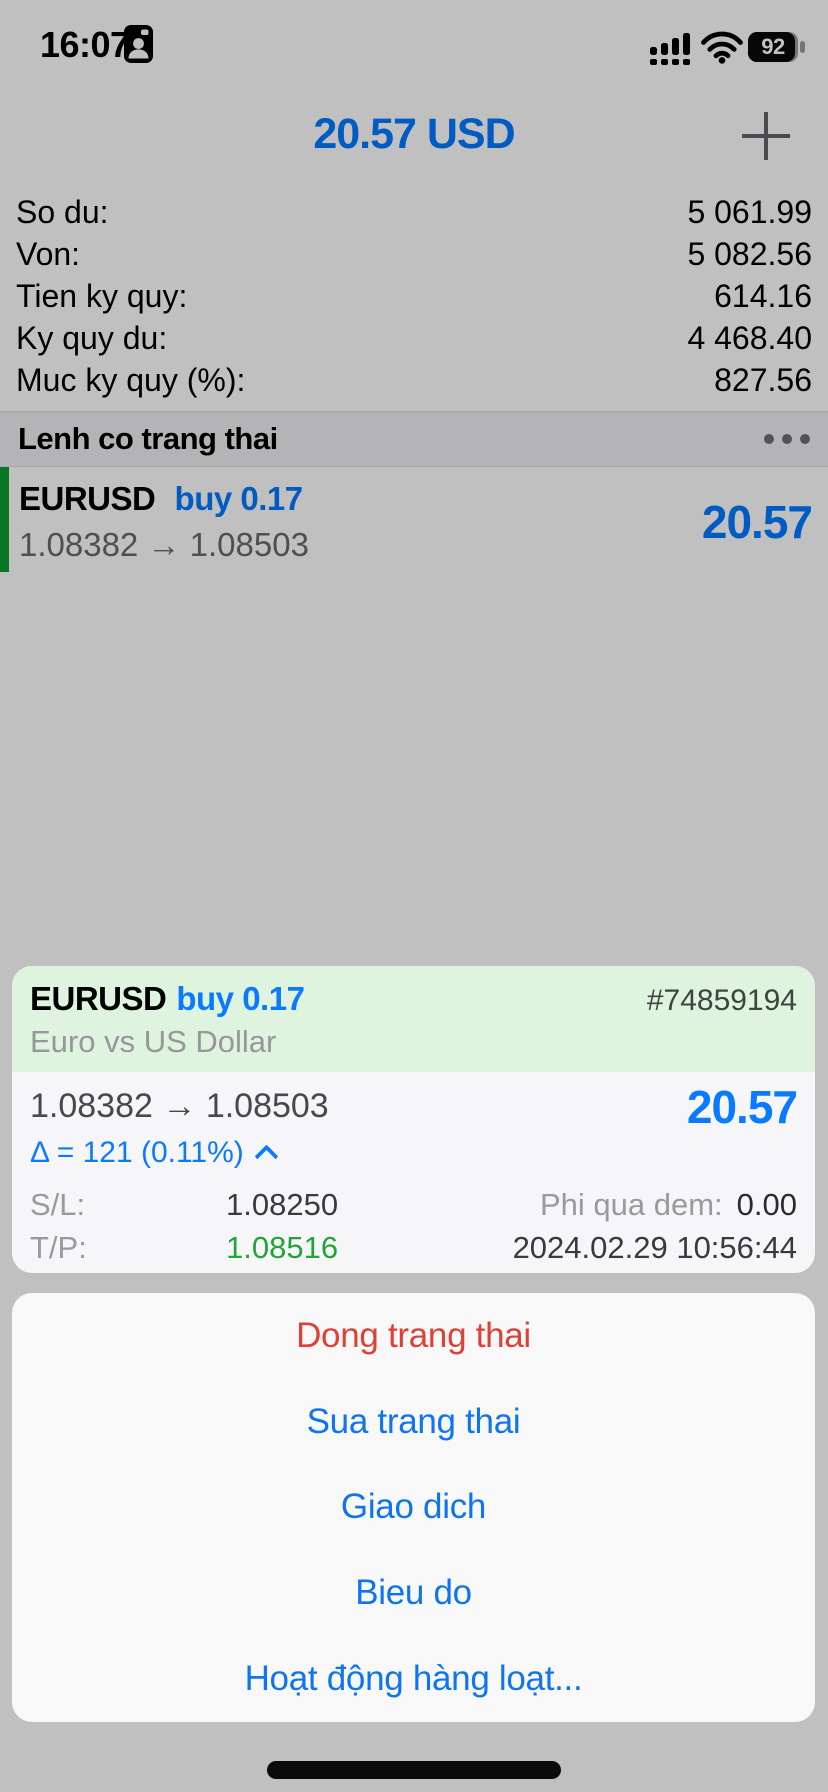 The height and width of the screenshot is (1792, 828). I want to click on more-options-icon, so click(787, 439).